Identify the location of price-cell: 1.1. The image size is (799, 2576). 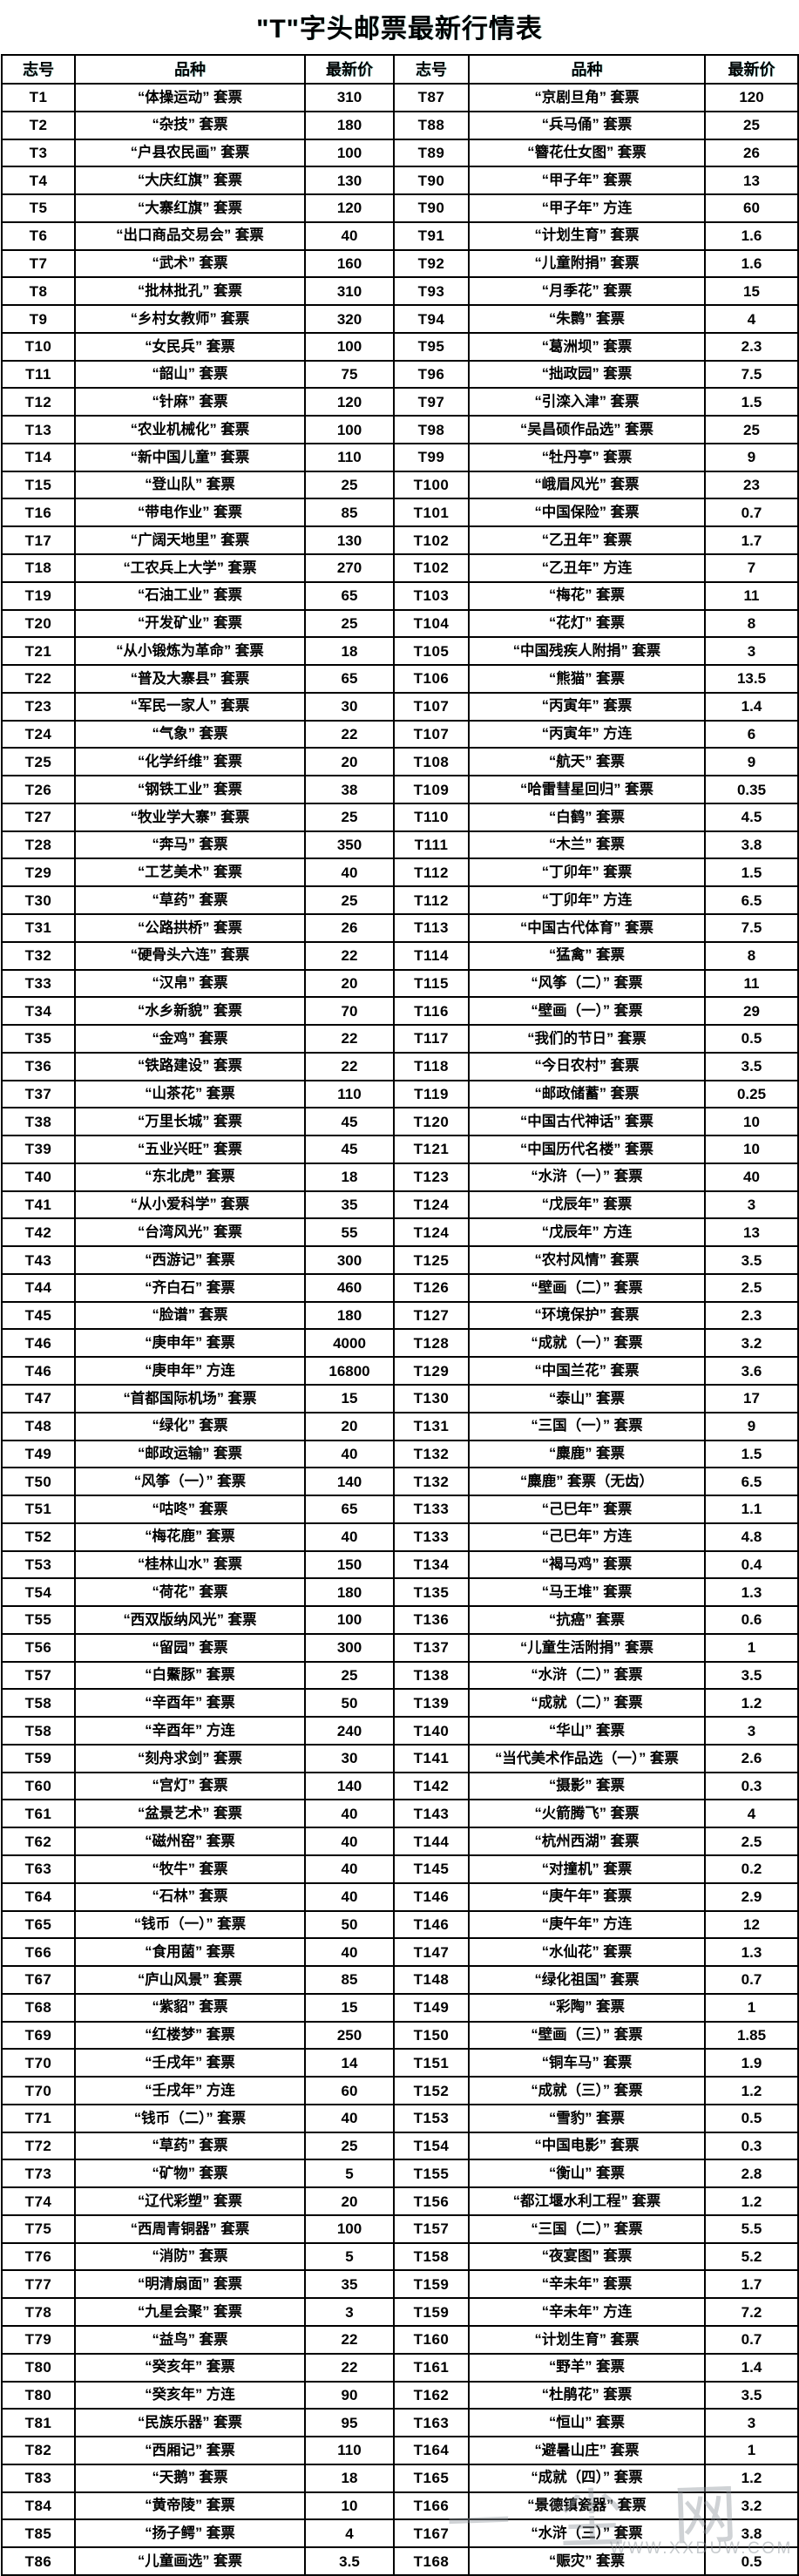
(752, 1510).